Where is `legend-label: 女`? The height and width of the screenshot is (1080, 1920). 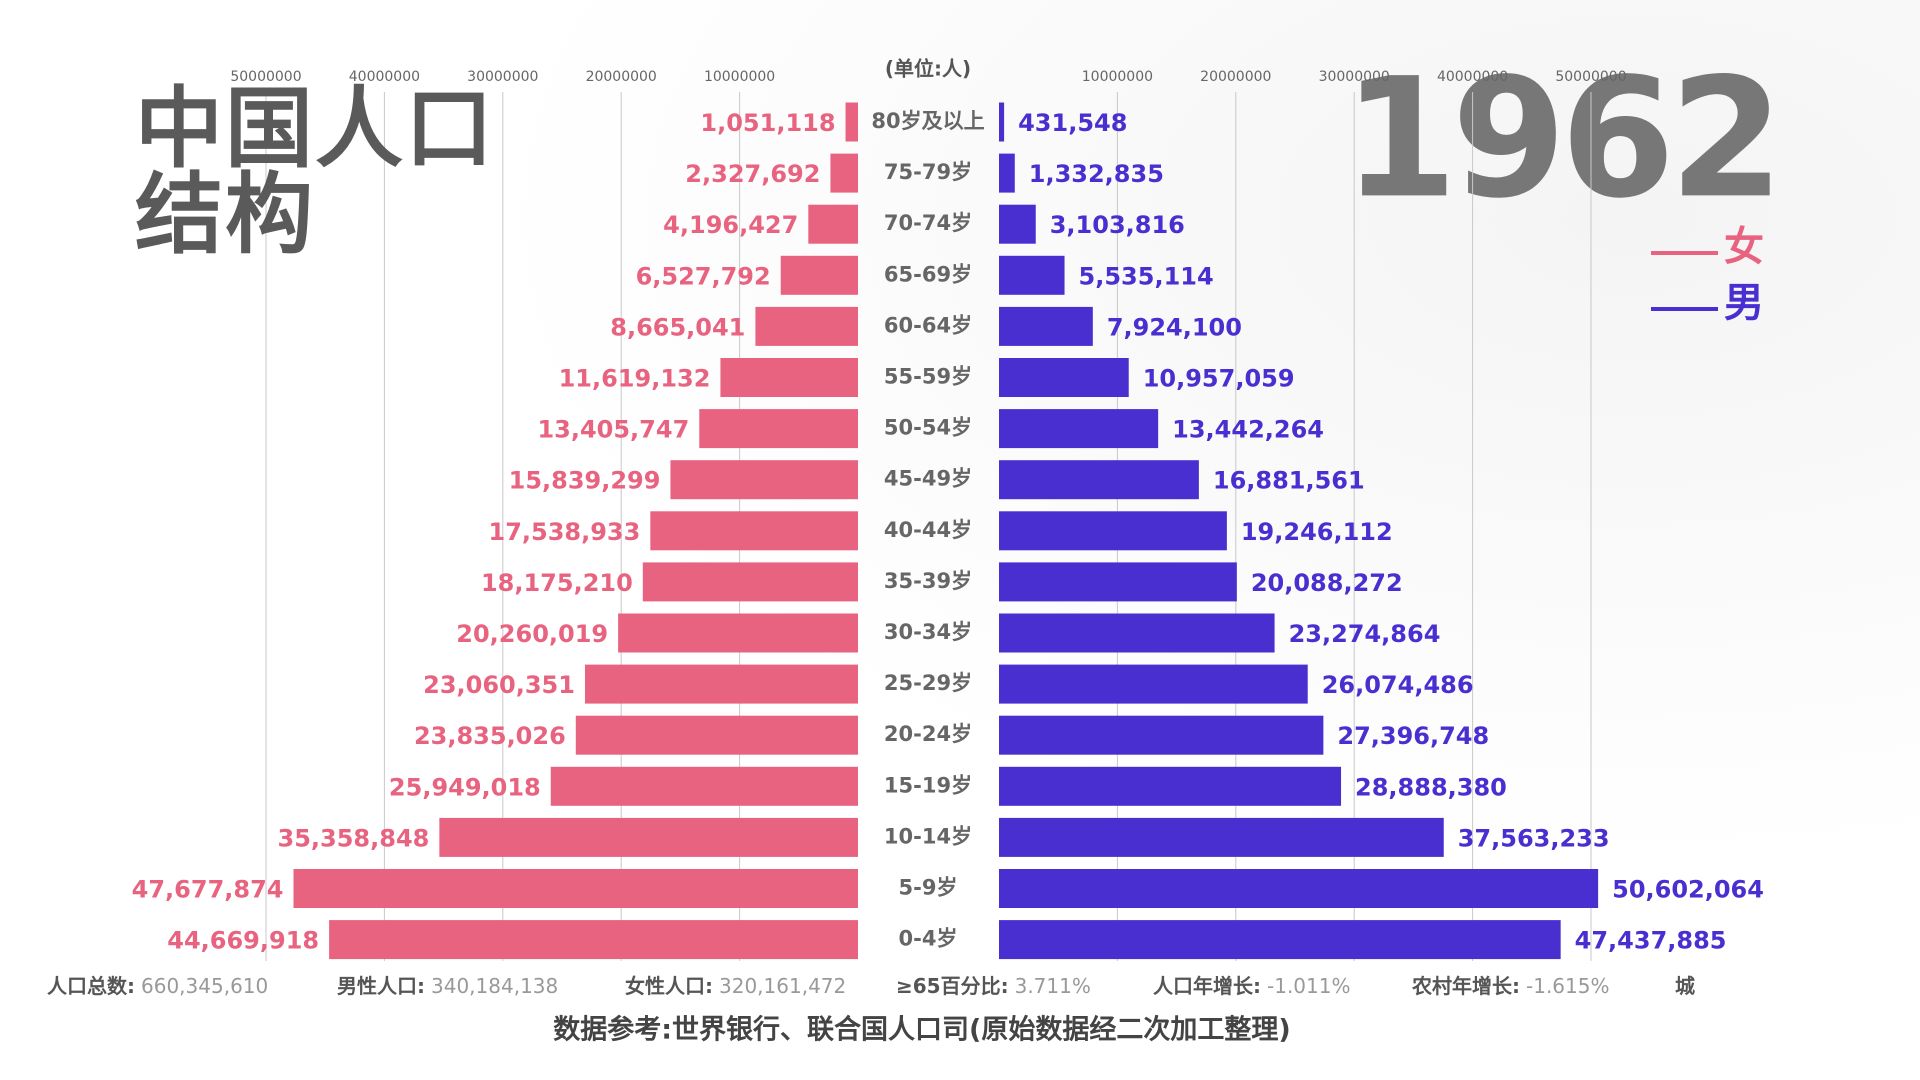
legend-label: 女 is located at coordinates (1744, 247).